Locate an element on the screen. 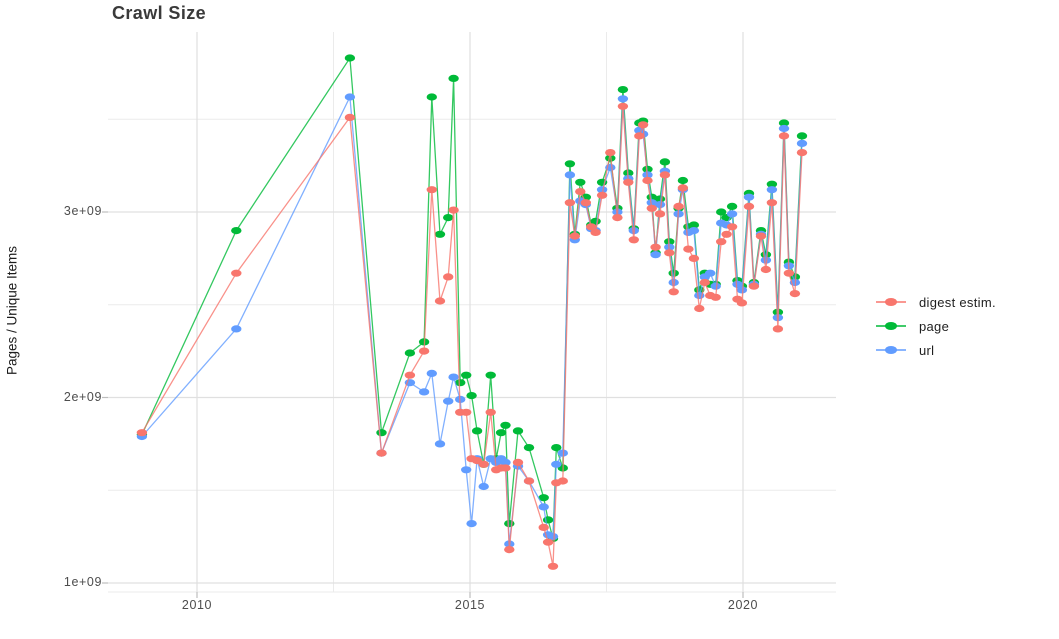  x-tick-label: 2015 is located at coordinates (470, 605).